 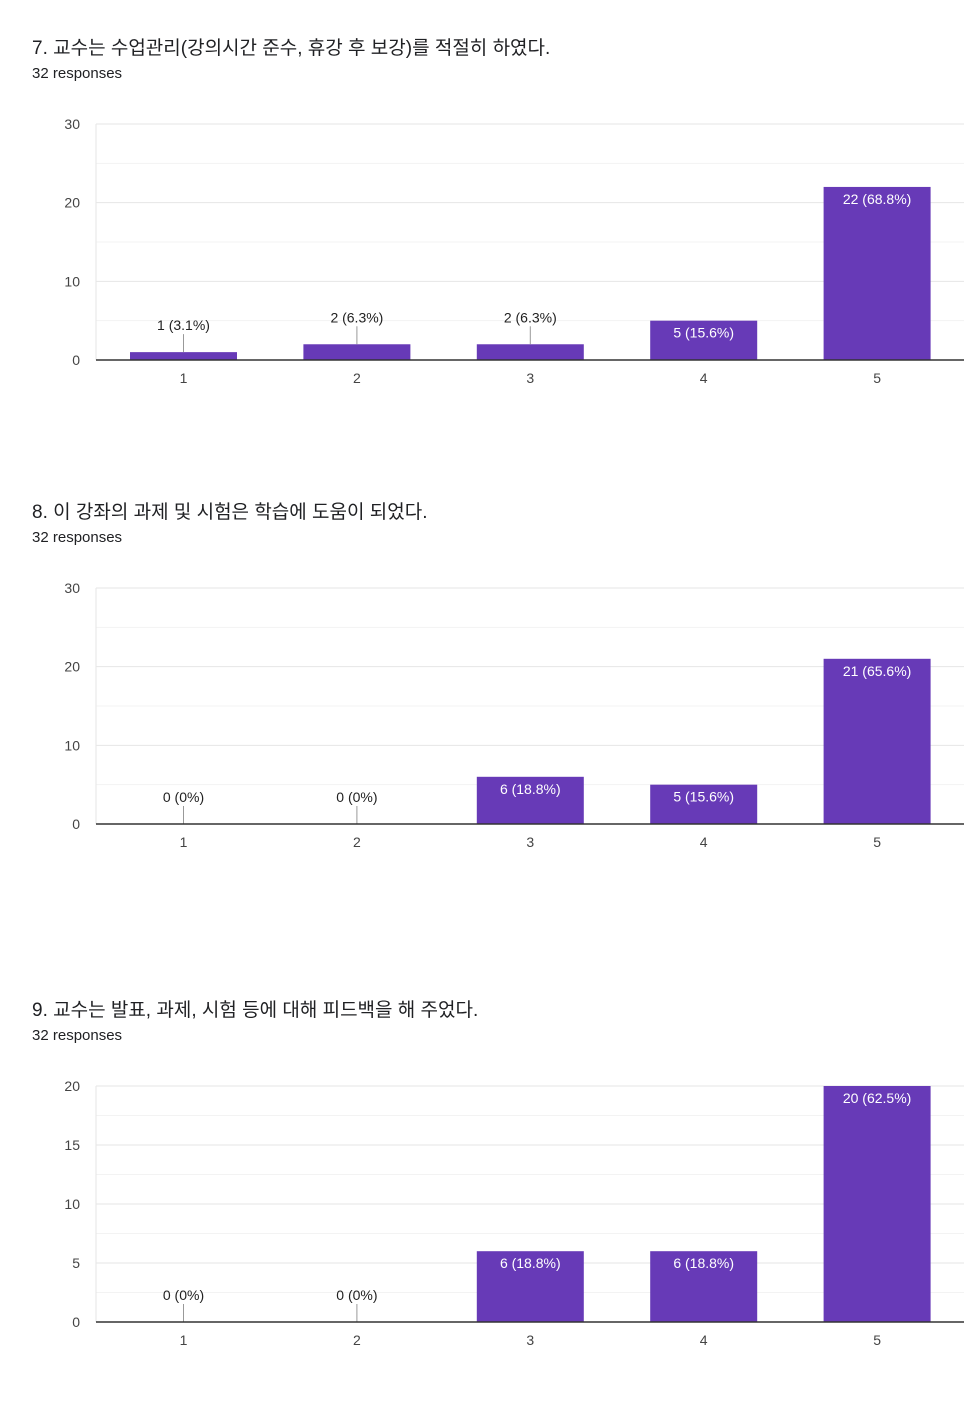 What do you see at coordinates (72, 1145) in the screenshot?
I see `y-tick-label: 15` at bounding box center [72, 1145].